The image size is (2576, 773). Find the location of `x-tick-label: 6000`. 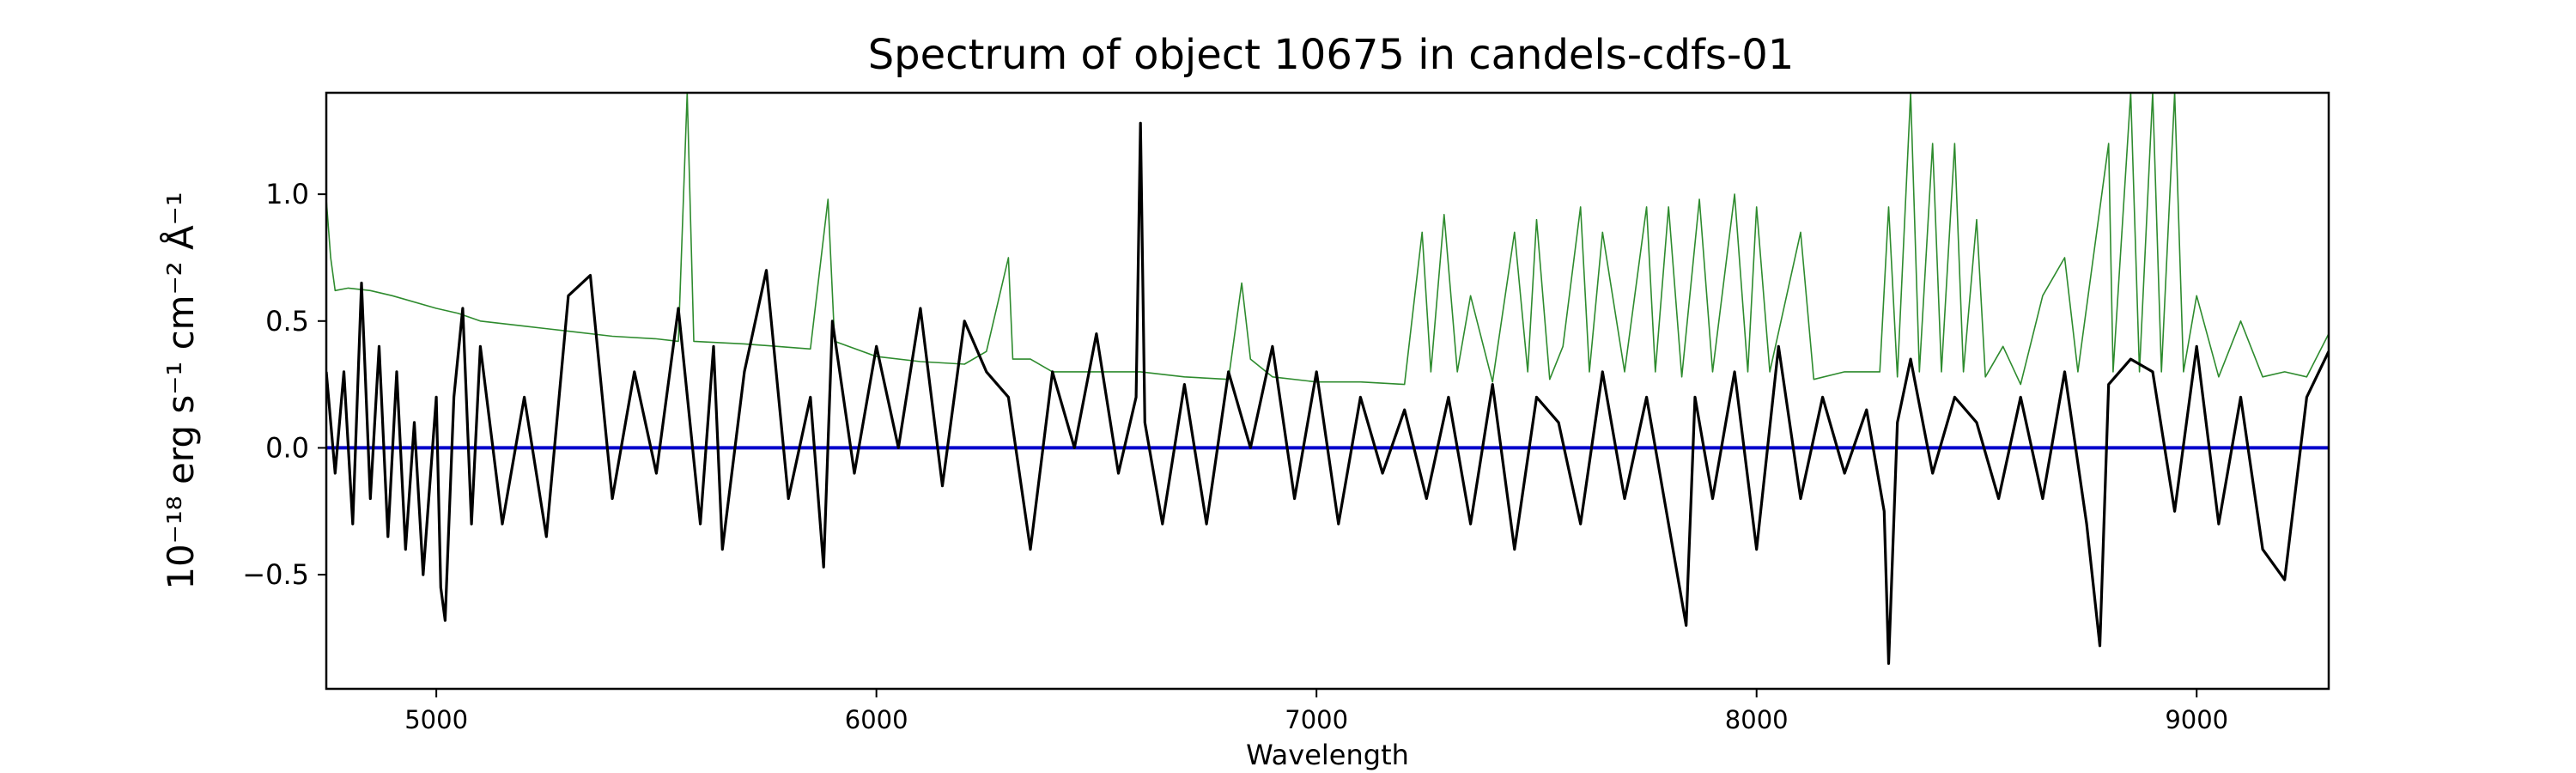

x-tick-label: 6000 is located at coordinates (876, 719).